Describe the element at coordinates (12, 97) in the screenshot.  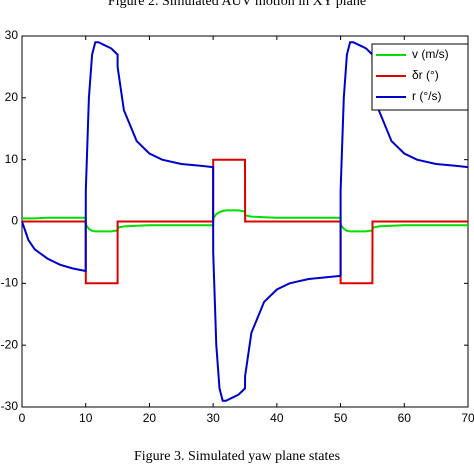
I see `y-tick-label: 20` at that location.